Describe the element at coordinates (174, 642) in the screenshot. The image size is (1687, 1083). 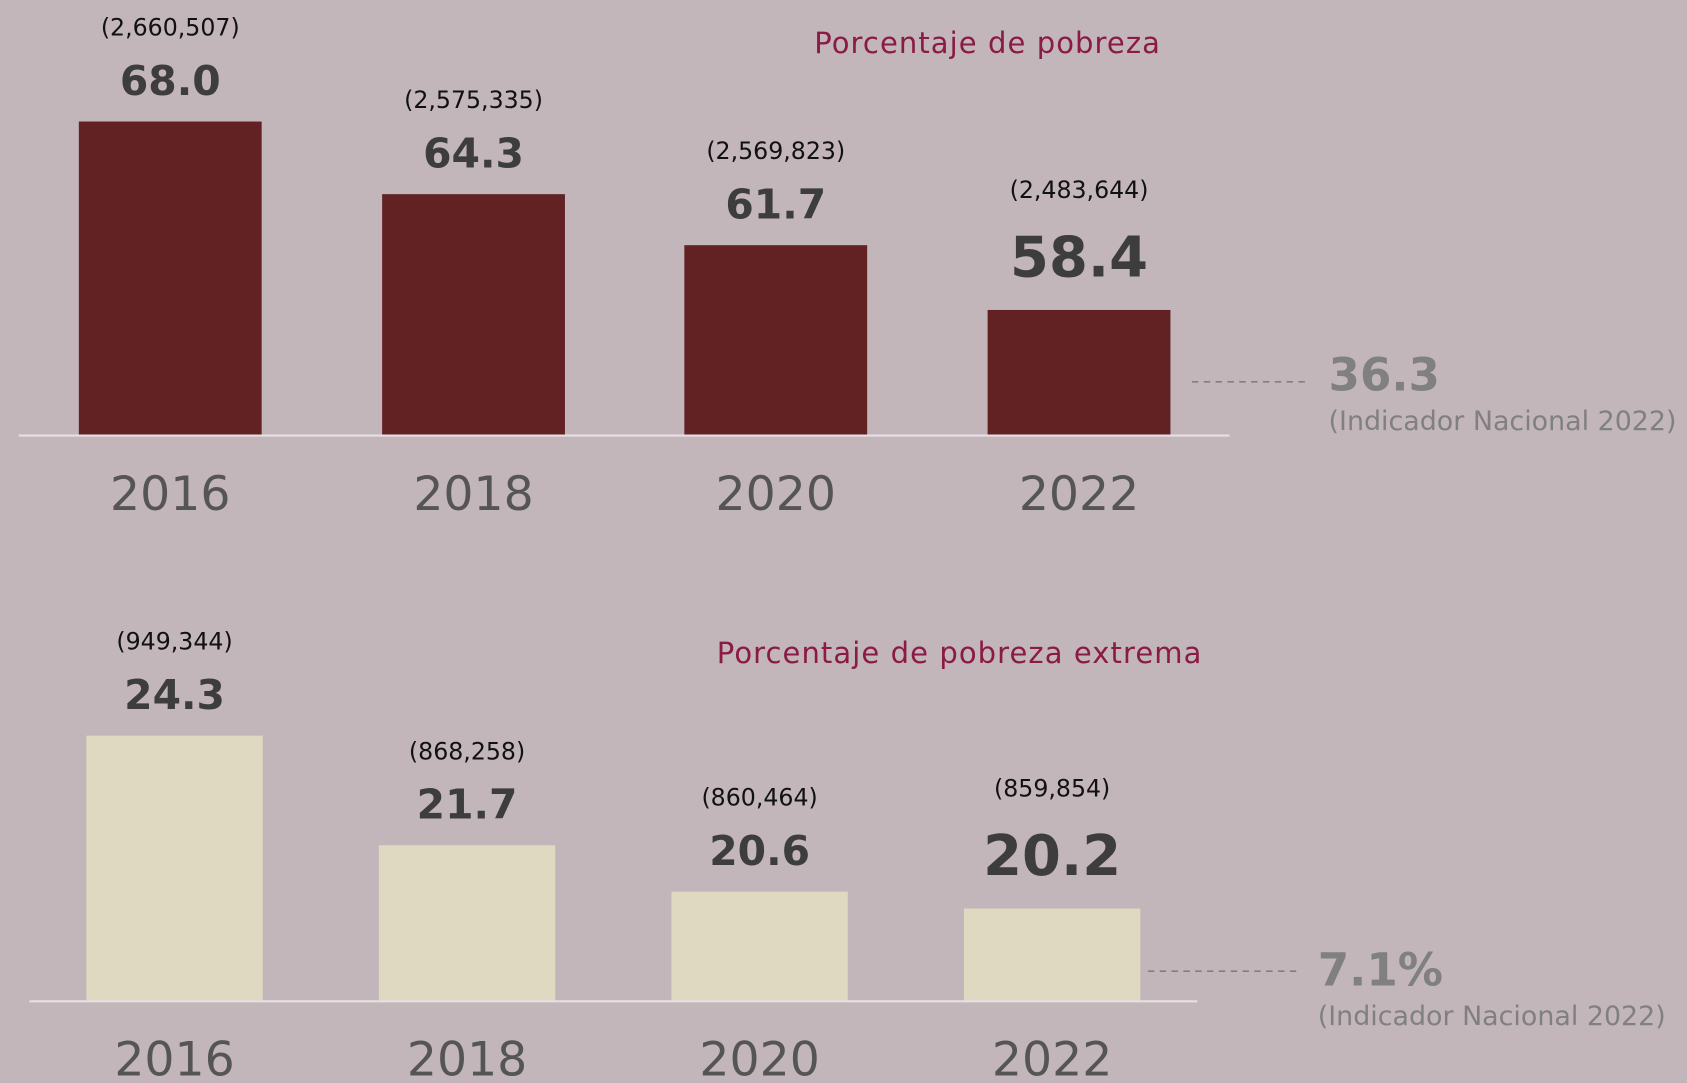
I see `count-label: (949,344)` at that location.